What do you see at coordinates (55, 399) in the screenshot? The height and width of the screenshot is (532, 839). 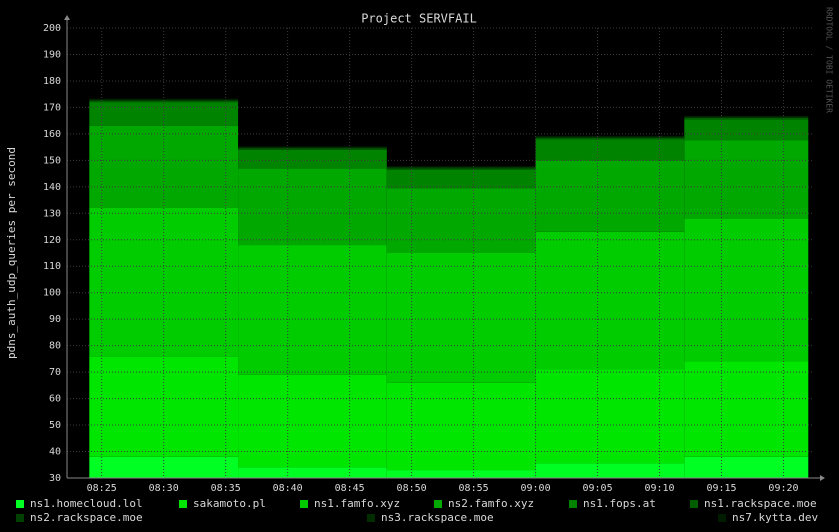 I see `y-tick-label: 60` at bounding box center [55, 399].